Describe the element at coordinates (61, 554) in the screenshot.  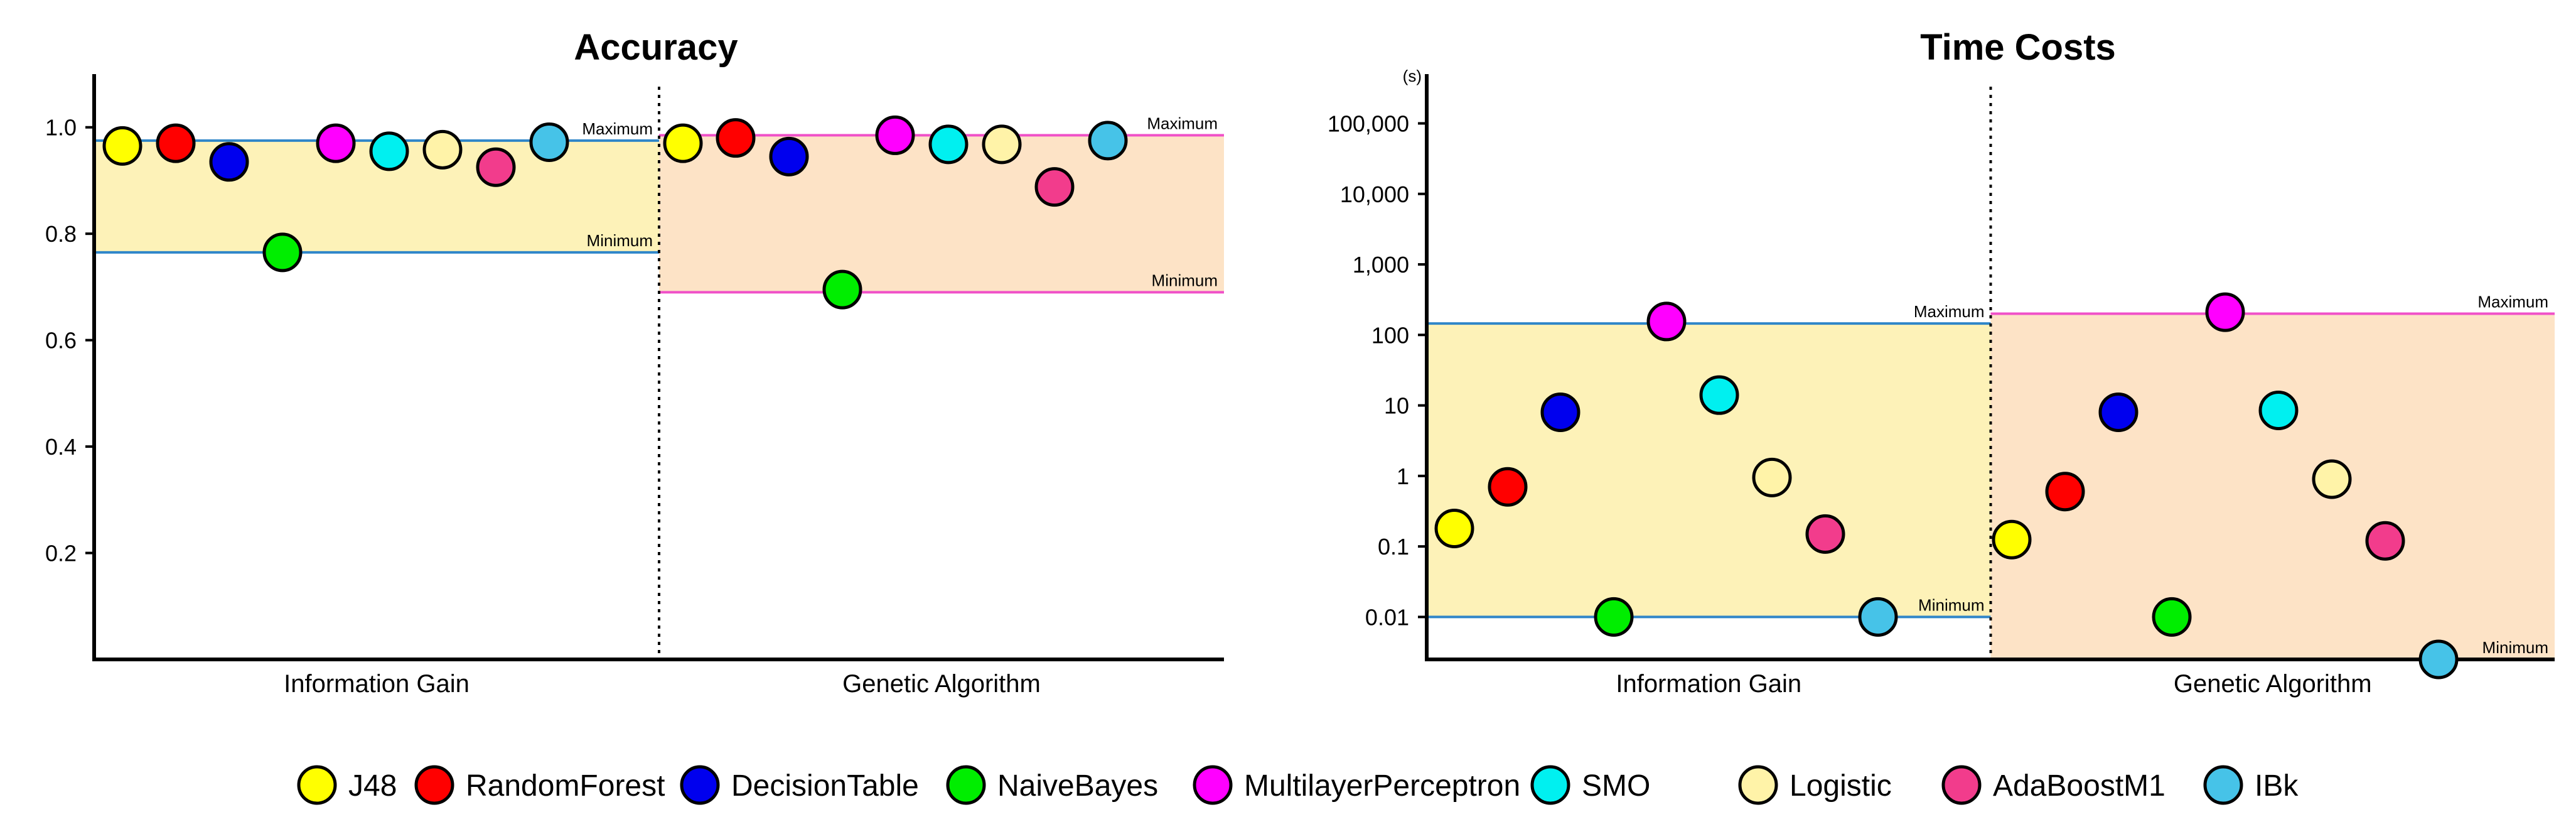
I see `y-tick-label: 0.2` at that location.